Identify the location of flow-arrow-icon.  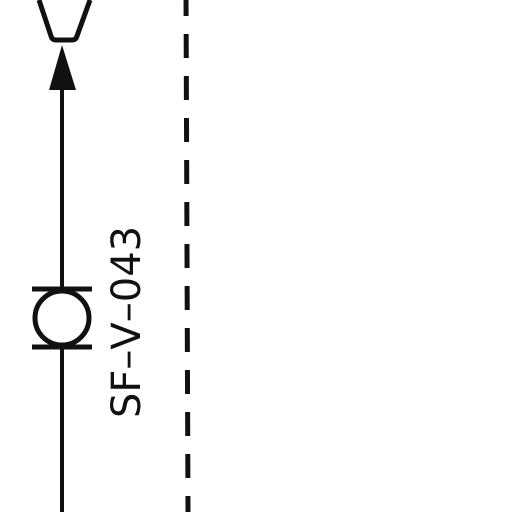
(62, 67).